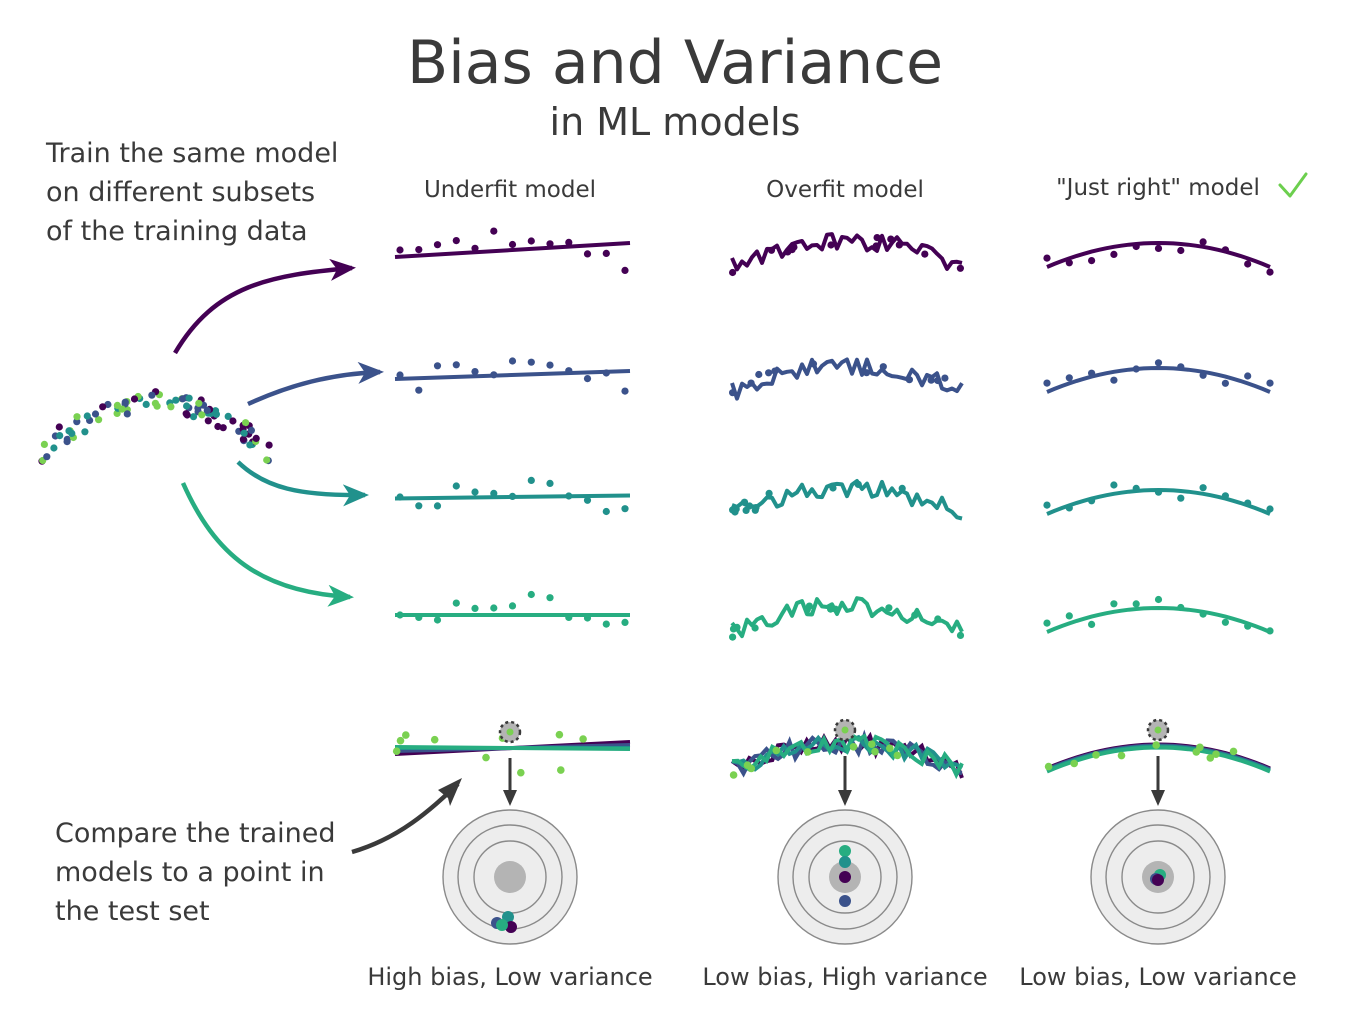 This screenshot has width=1350, height=1013. I want to click on target-hit, so click(845, 901).